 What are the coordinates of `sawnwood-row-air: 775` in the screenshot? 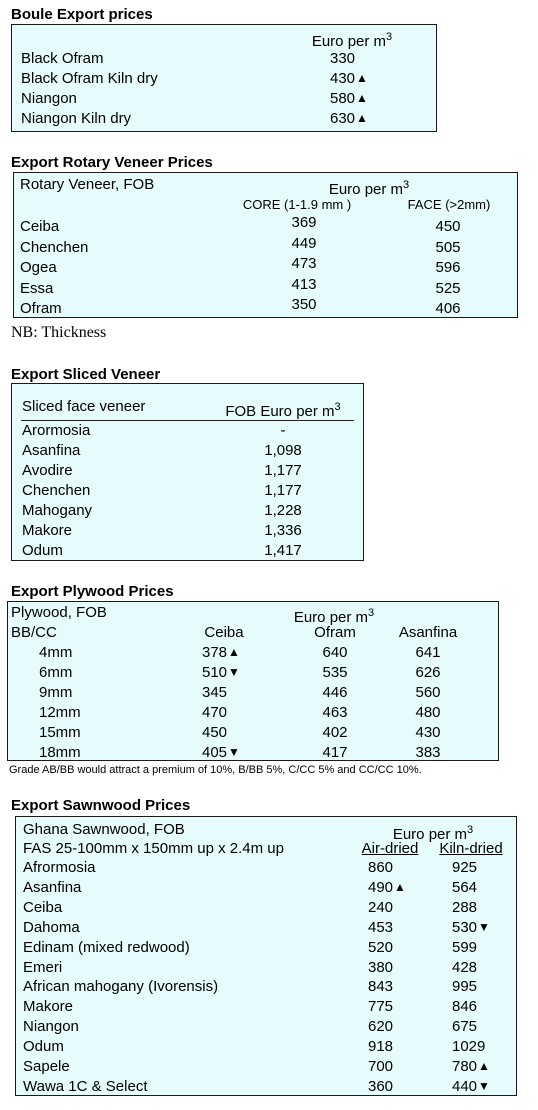 It's located at (381, 1007).